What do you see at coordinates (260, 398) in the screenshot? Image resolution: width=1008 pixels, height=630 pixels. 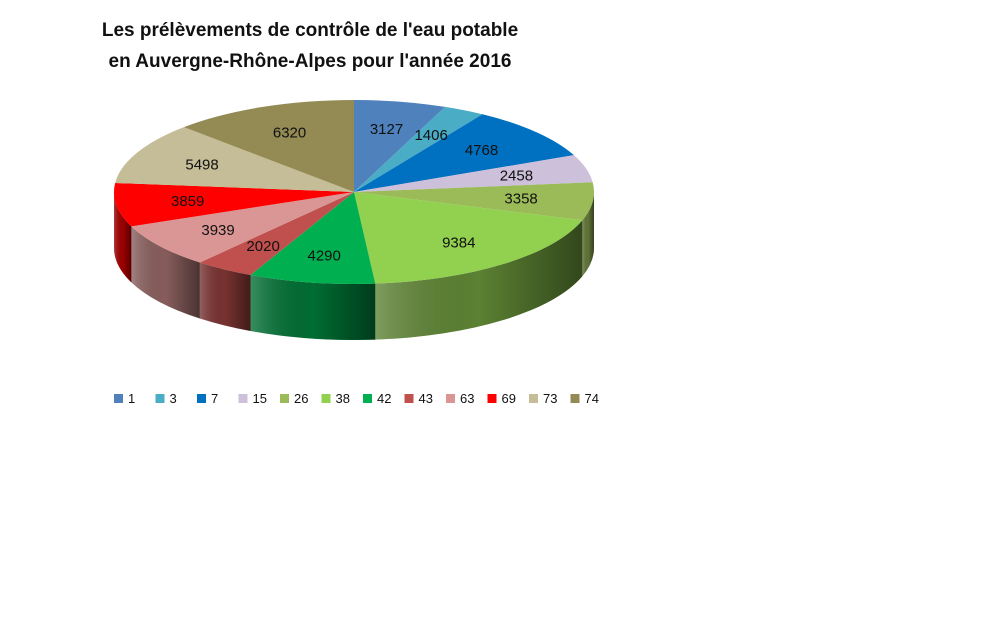 I see `legend-label-15: 15` at bounding box center [260, 398].